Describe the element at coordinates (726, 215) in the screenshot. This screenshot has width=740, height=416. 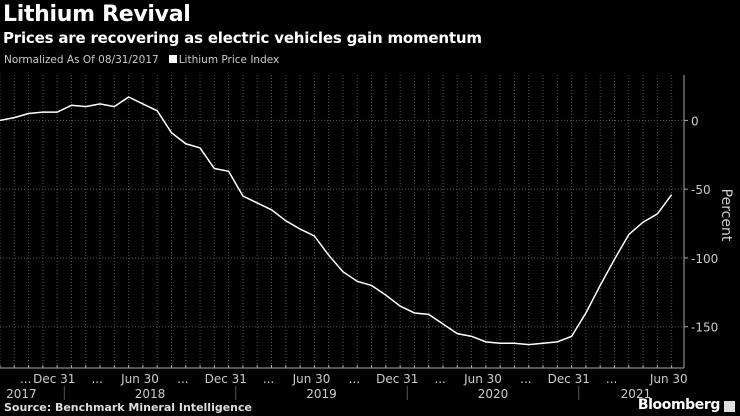
I see `y-axis-label: Percent` at that location.